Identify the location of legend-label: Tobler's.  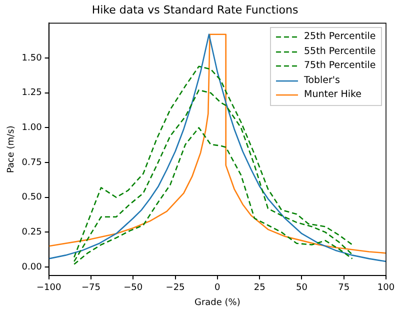
(322, 81).